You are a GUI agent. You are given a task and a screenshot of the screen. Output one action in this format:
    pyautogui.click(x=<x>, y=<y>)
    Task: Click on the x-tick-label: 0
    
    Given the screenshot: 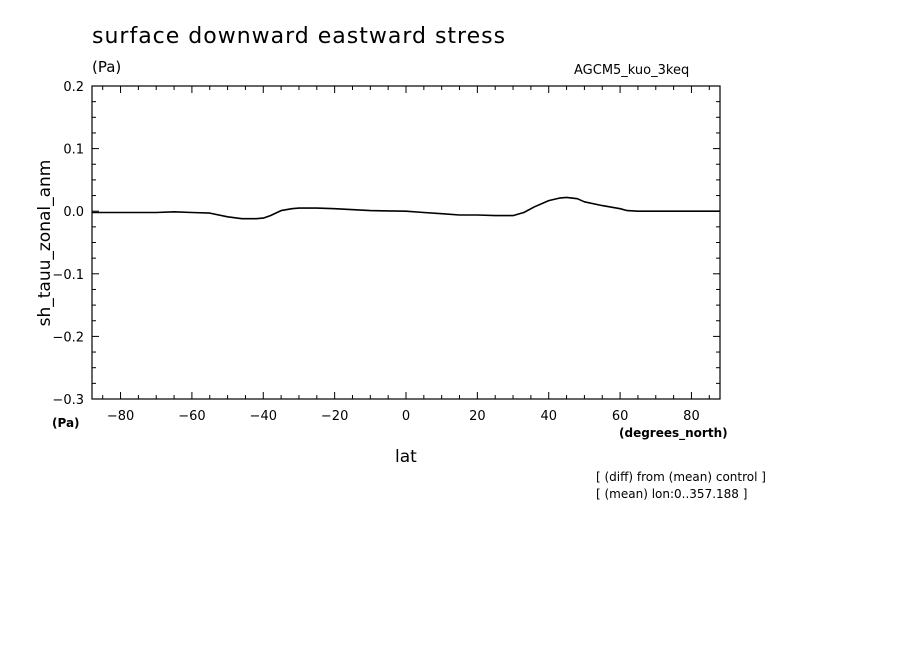 What is the action you would take?
    pyautogui.click(x=406, y=416)
    